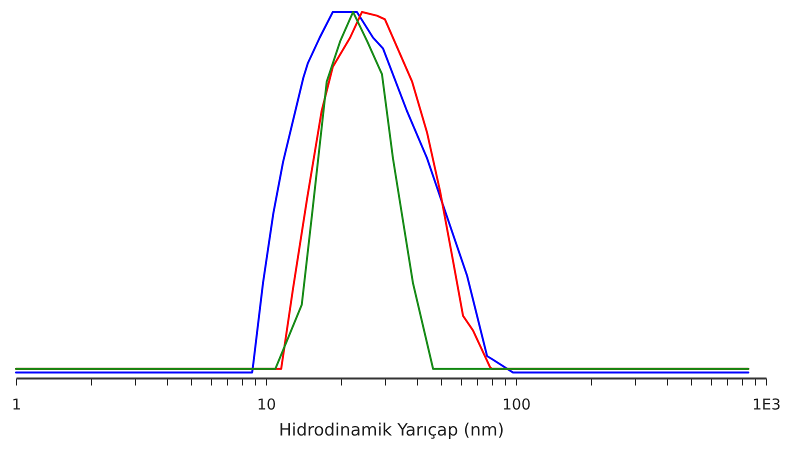  What do you see at coordinates (17, 405) in the screenshot?
I see `x-tick-label: 1` at bounding box center [17, 405].